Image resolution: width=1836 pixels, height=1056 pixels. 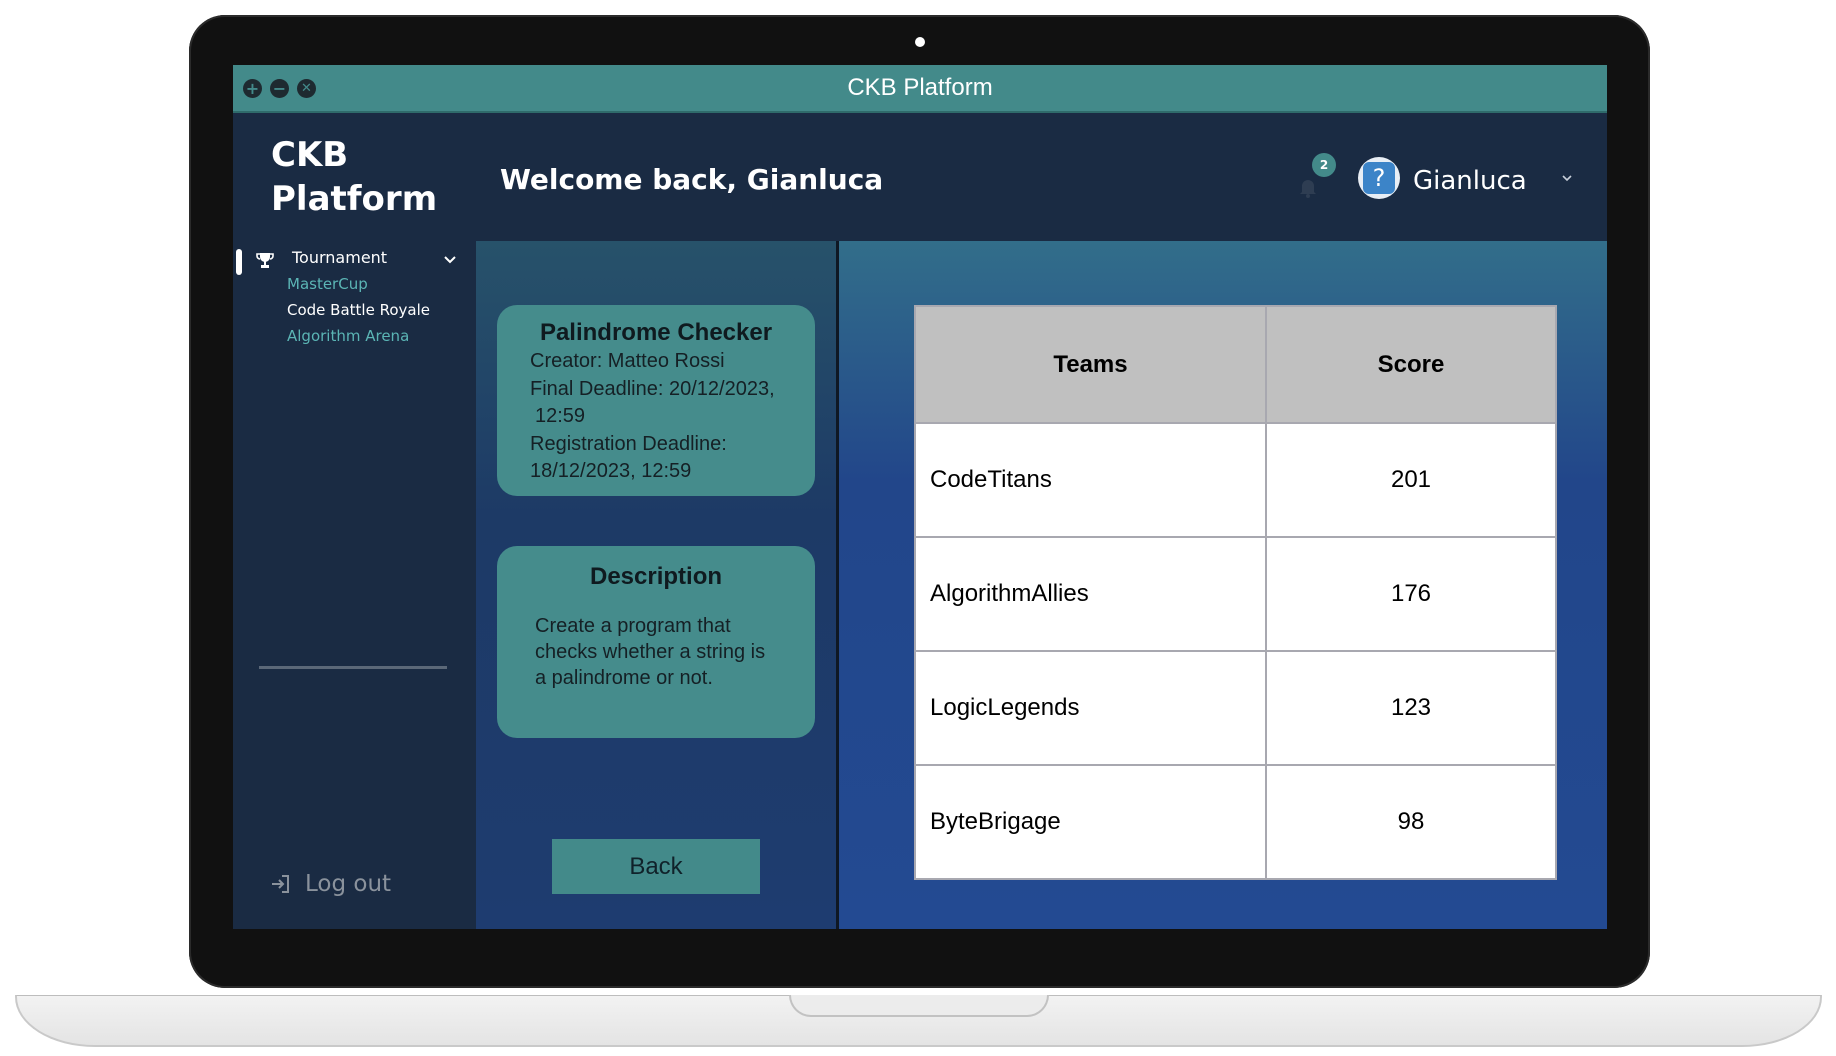 What do you see at coordinates (1041, 178) in the screenshot?
I see `top-header: Welcome back, Gianluca 2 ? Gianluca` at bounding box center [1041, 178].